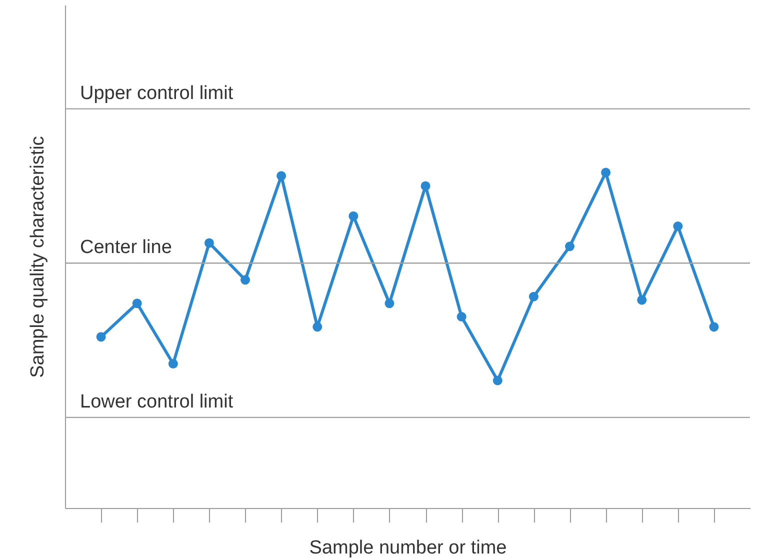  Describe the element at coordinates (408, 548) in the screenshot. I see `x-axis-title: Sample number or time` at that location.